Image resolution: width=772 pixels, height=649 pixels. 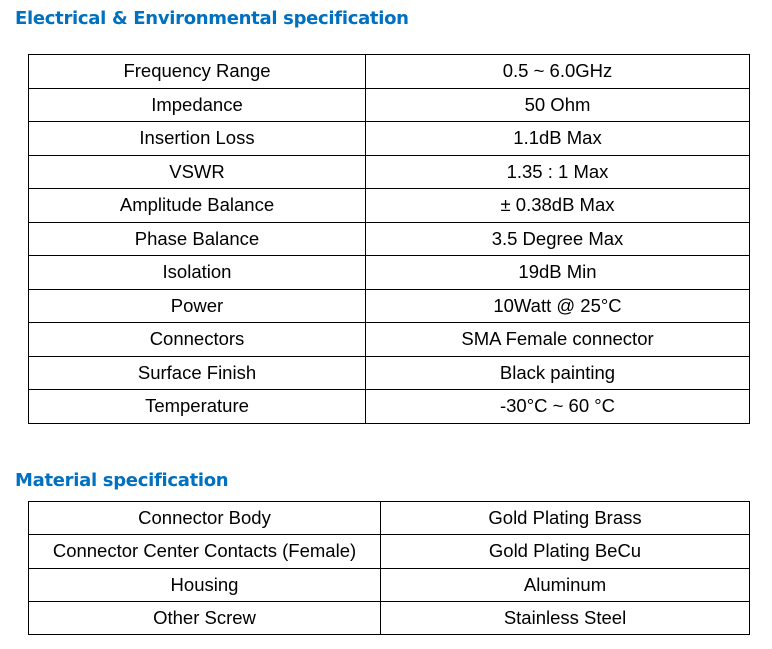 What do you see at coordinates (204, 518) in the screenshot?
I see `spec-parameter: Connector Body` at bounding box center [204, 518].